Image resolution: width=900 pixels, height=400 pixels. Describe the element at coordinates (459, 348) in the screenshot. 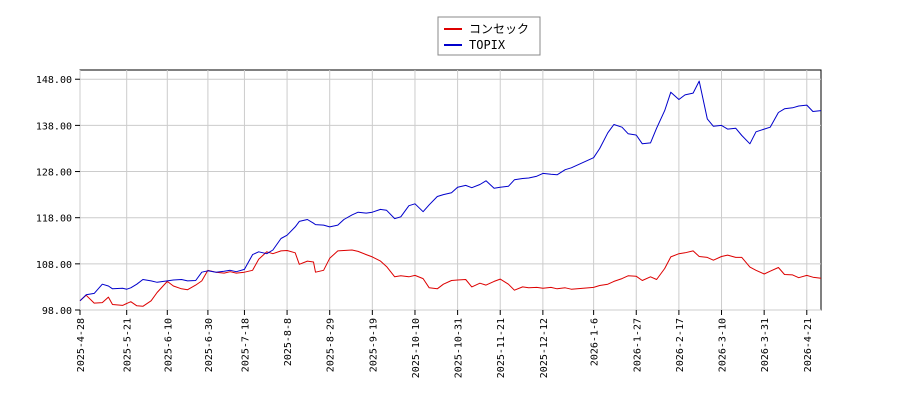

I see `x-tick-label: 2025-10-31` at that location.